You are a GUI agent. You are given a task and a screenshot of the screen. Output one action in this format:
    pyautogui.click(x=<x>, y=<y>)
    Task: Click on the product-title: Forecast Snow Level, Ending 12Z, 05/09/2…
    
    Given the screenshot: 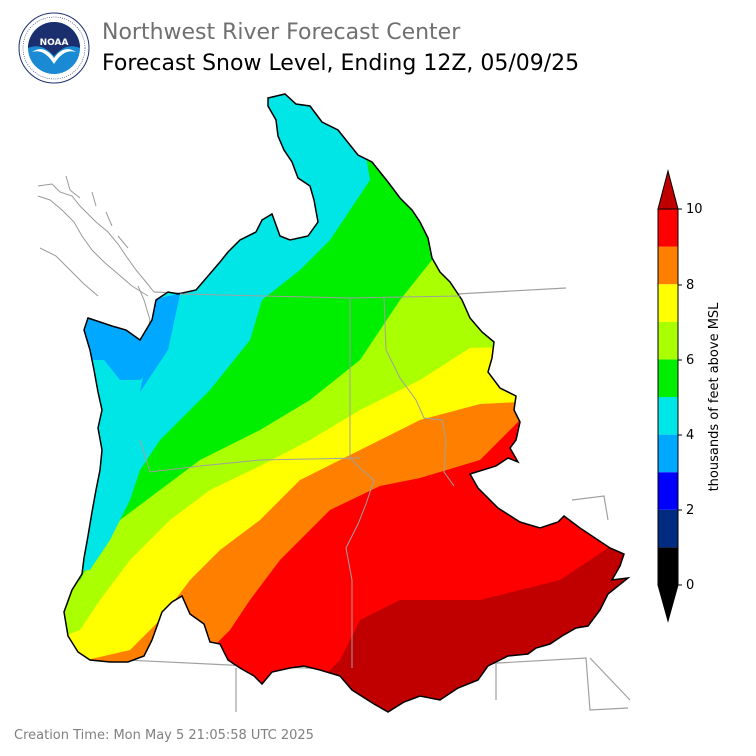 What is the action you would take?
    pyautogui.click(x=341, y=63)
    